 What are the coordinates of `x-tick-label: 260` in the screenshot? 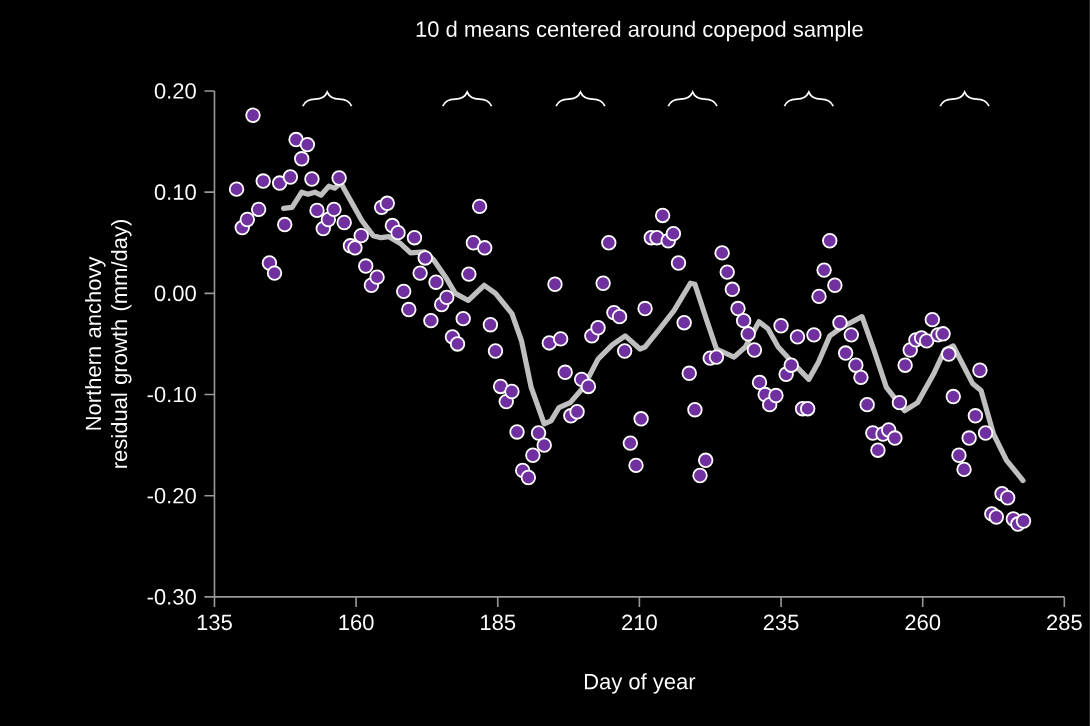 It's located at (923, 622).